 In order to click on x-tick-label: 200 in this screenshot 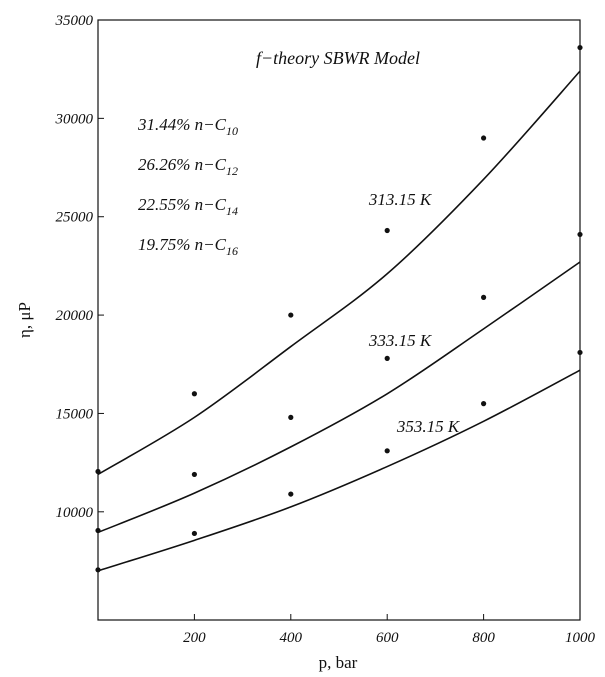, I will do `click(194, 638)`.